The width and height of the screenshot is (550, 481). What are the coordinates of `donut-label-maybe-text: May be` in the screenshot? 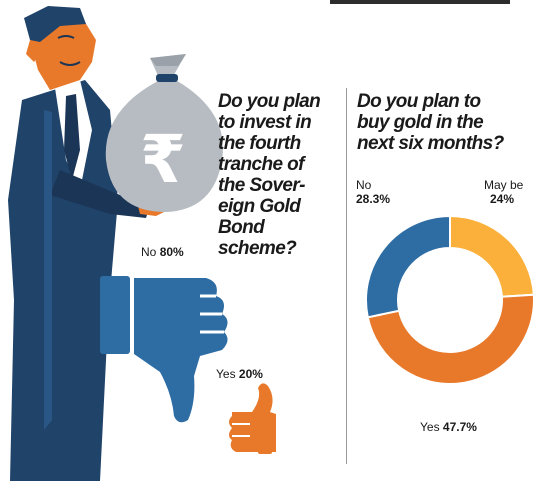 It's located at (504, 185).